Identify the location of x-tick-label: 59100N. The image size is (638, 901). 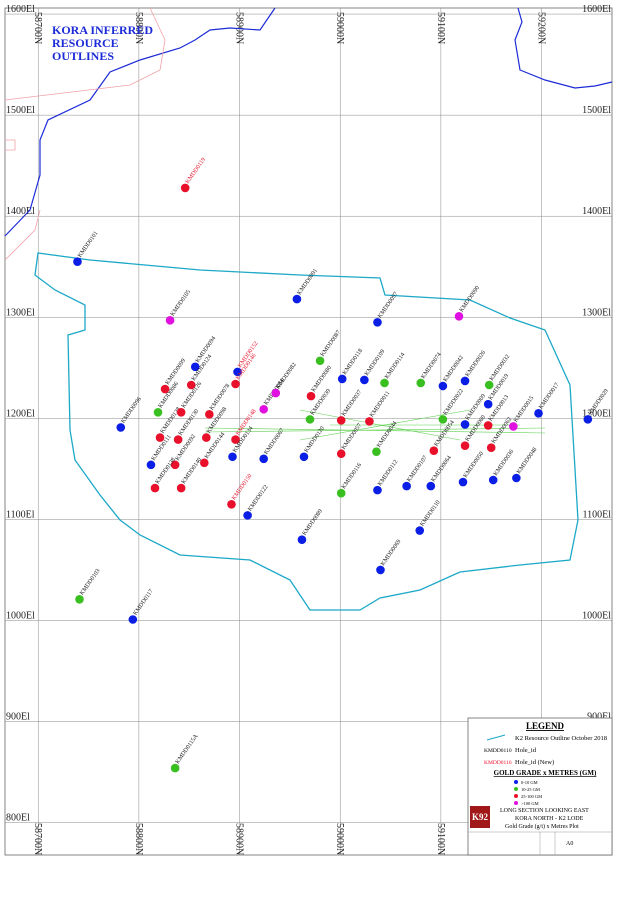
(440, 839).